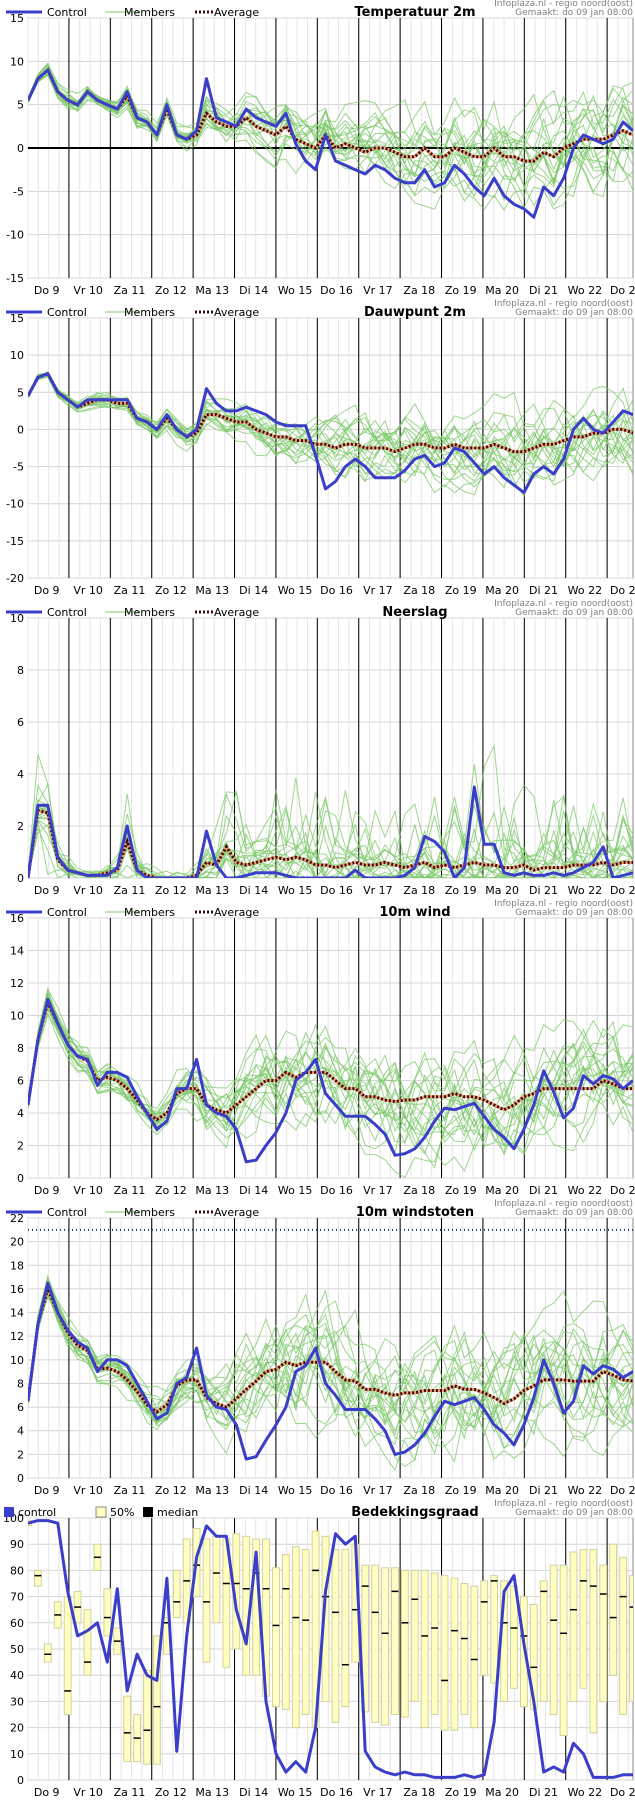 The height and width of the screenshot is (1804, 635). What do you see at coordinates (17, 1649) in the screenshot?
I see `y-tick-label: 50` at bounding box center [17, 1649].